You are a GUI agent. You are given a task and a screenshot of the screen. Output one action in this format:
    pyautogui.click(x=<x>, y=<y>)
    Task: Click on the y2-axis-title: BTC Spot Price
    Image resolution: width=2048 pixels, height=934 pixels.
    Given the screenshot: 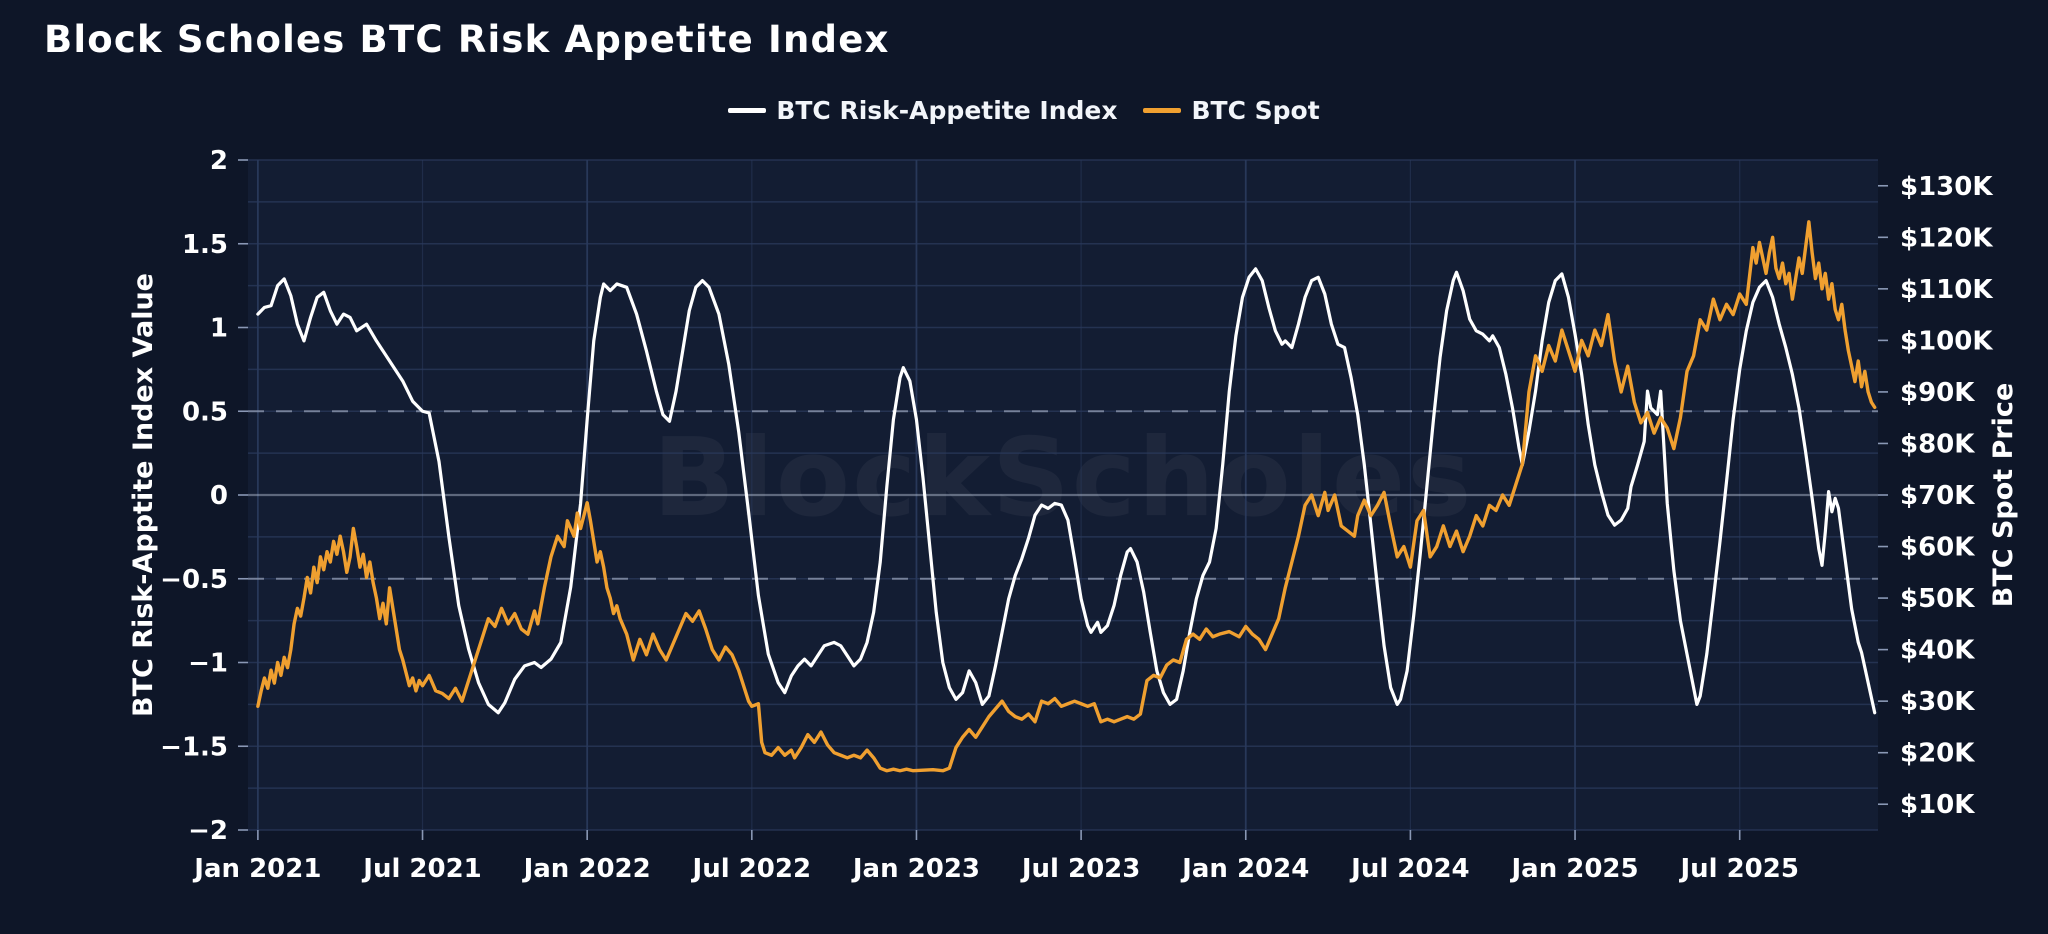 What is the action you would take?
    pyautogui.click(x=2003, y=495)
    